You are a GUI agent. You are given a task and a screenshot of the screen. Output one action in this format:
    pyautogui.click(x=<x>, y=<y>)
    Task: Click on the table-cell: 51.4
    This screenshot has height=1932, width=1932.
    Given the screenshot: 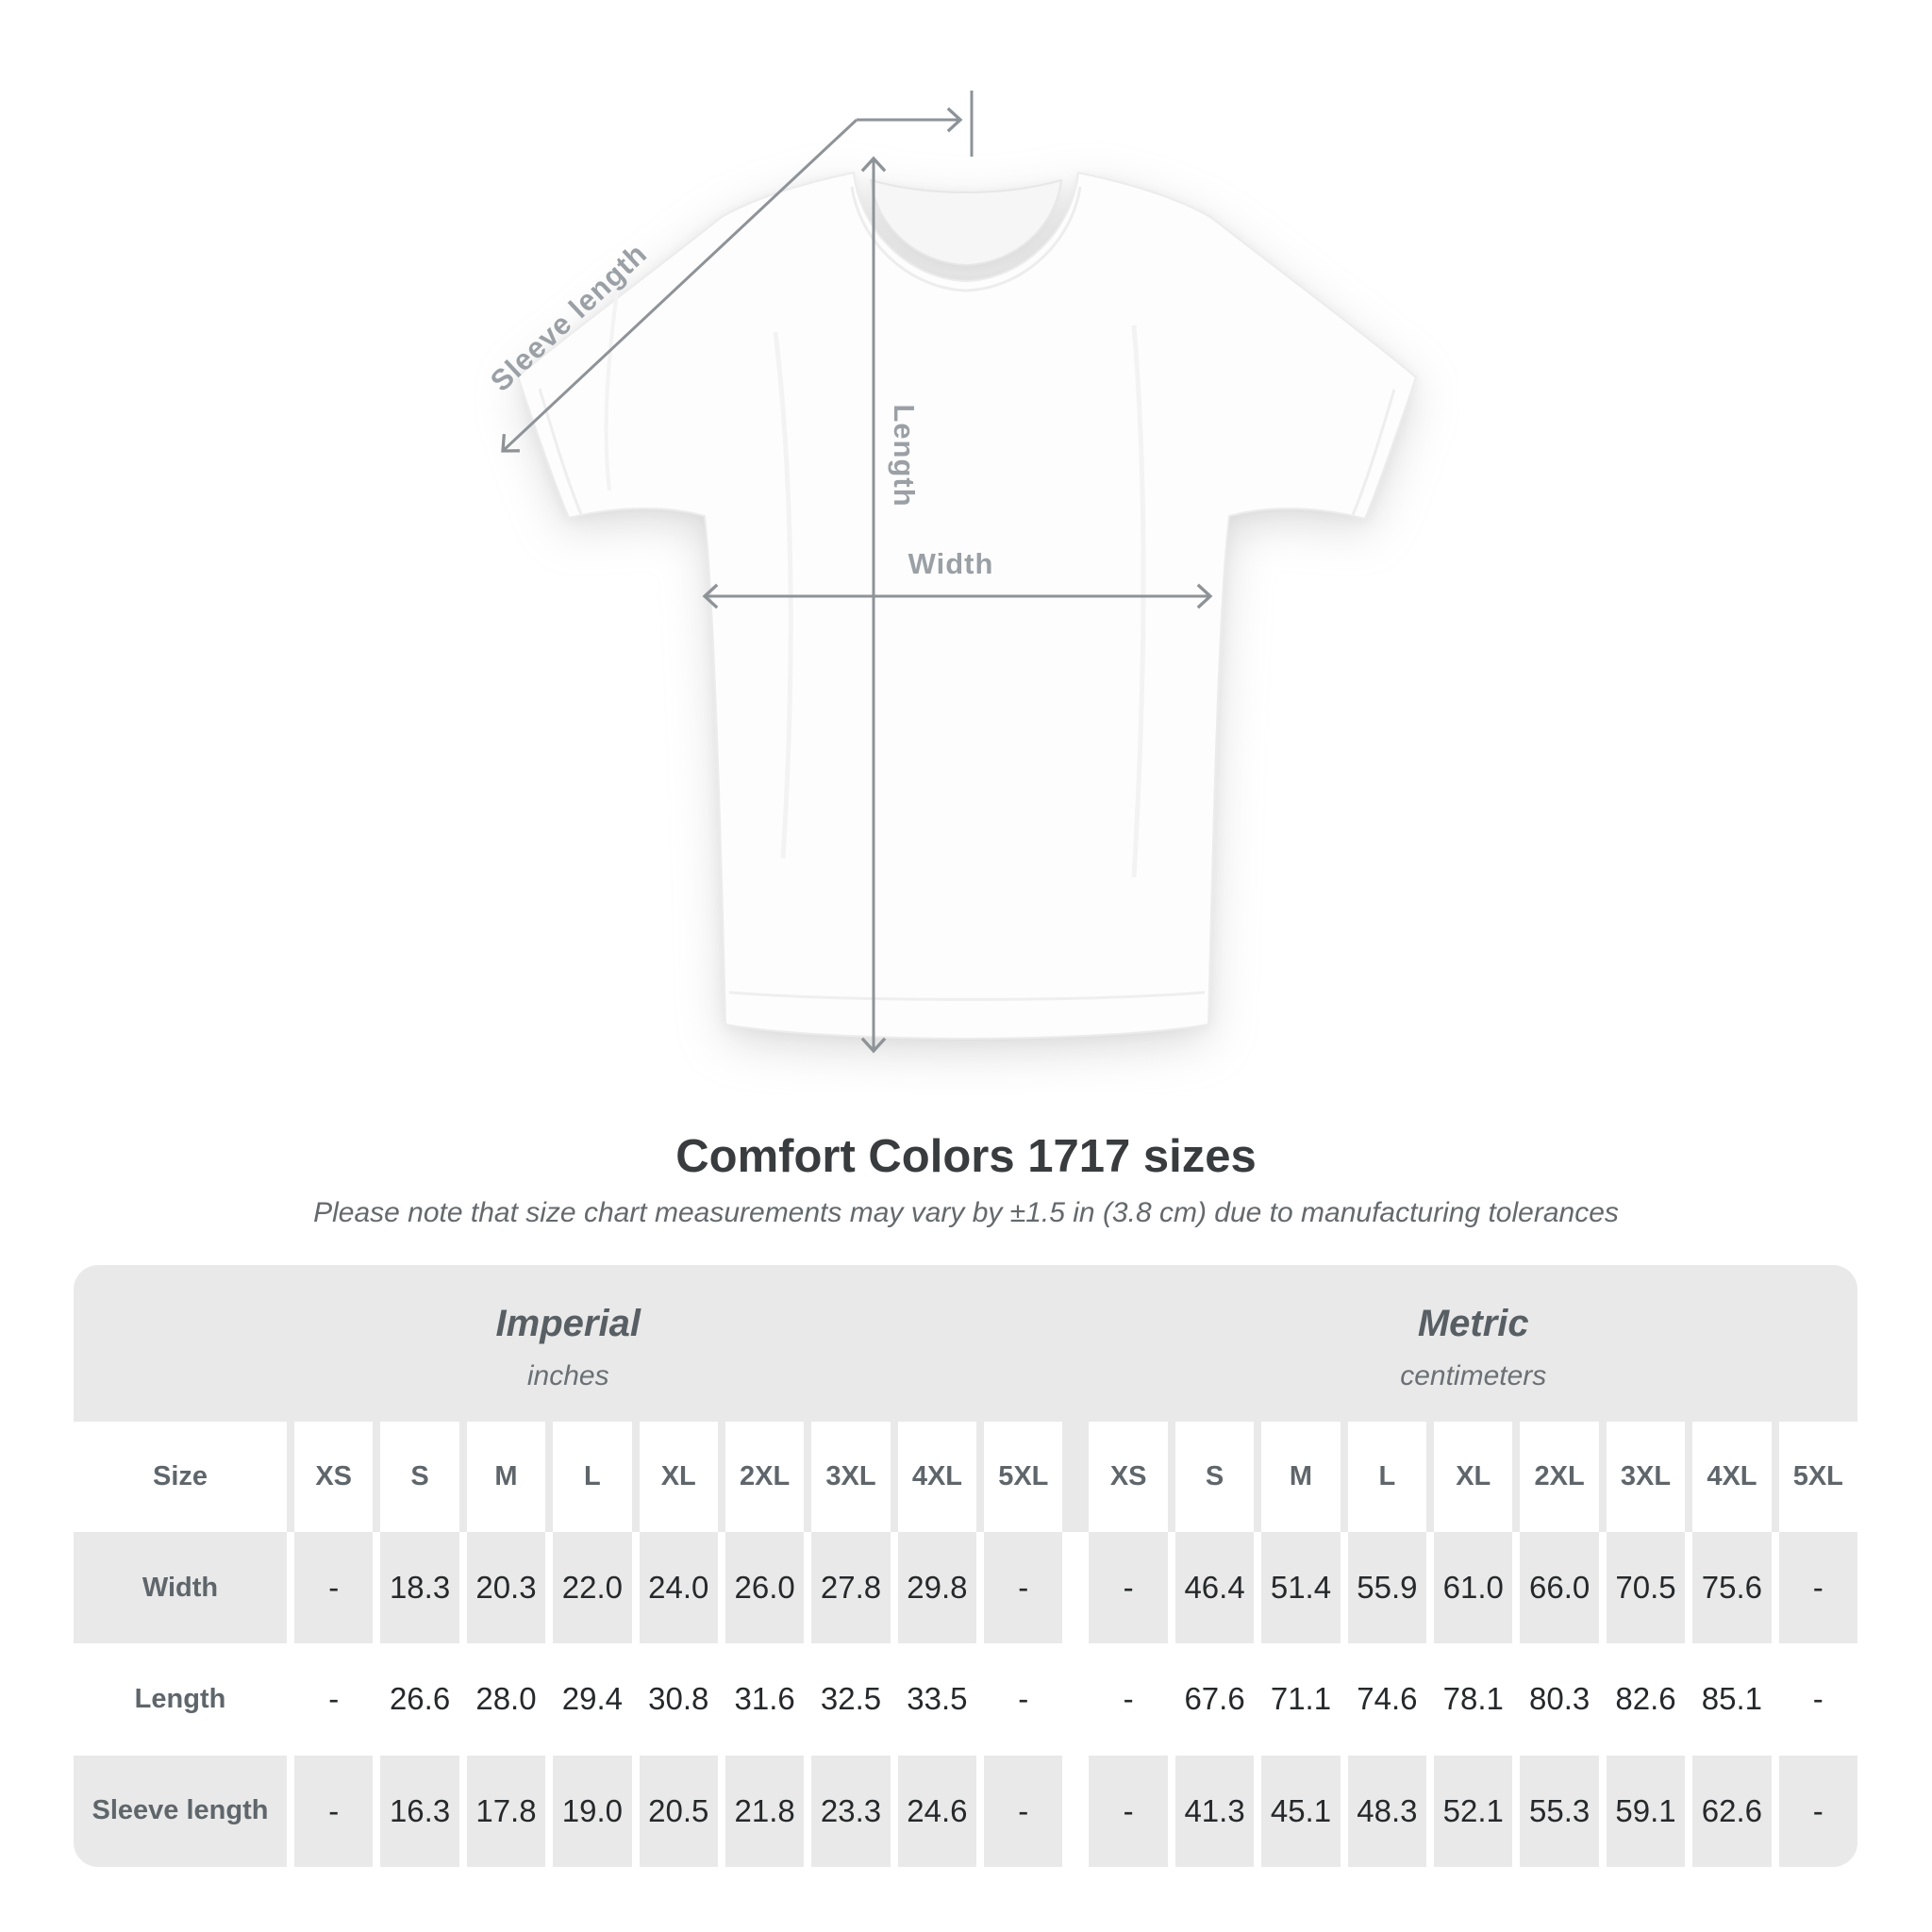 What is the action you would take?
    pyautogui.click(x=1301, y=1588)
    